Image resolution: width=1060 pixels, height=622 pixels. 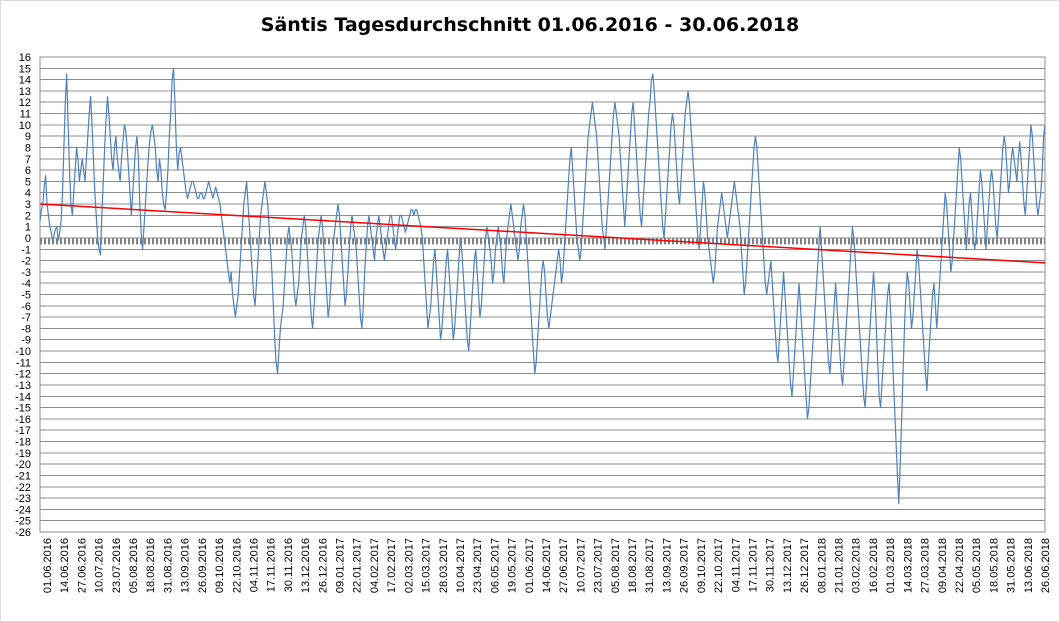 What do you see at coordinates (26, 250) in the screenshot?
I see `y-tick-label: -1` at bounding box center [26, 250].